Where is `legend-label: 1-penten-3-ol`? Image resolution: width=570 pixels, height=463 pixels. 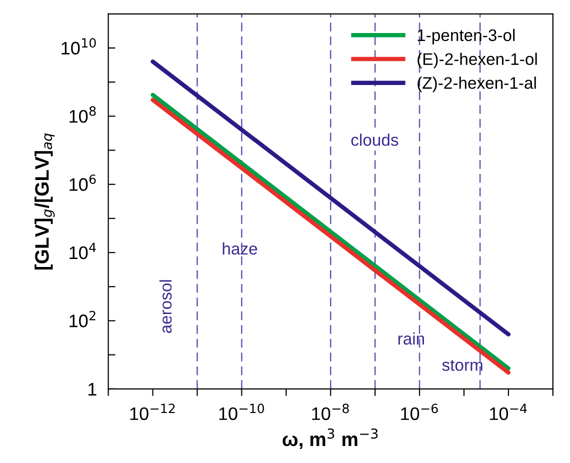 legend-label: 1-penten-3-ol is located at coordinates (466, 36).